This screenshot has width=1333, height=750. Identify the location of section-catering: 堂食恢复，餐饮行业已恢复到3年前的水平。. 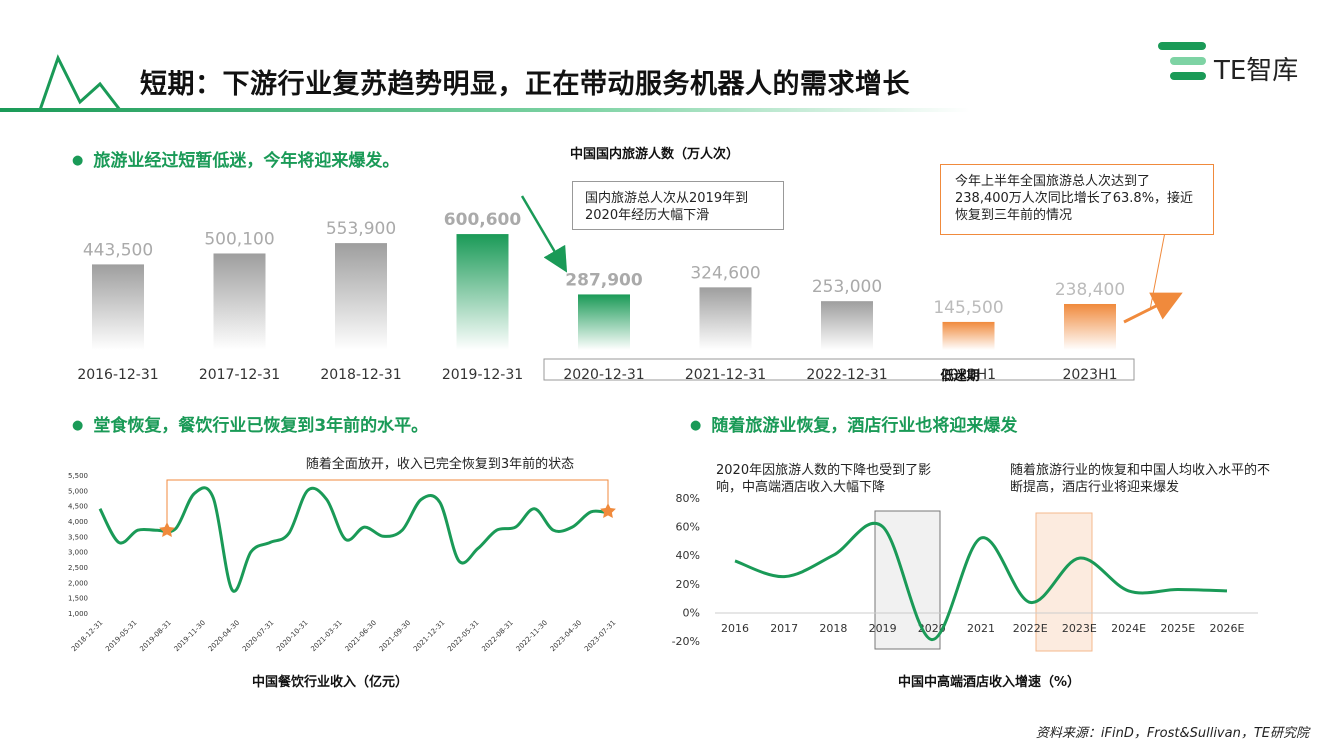
(250, 423).